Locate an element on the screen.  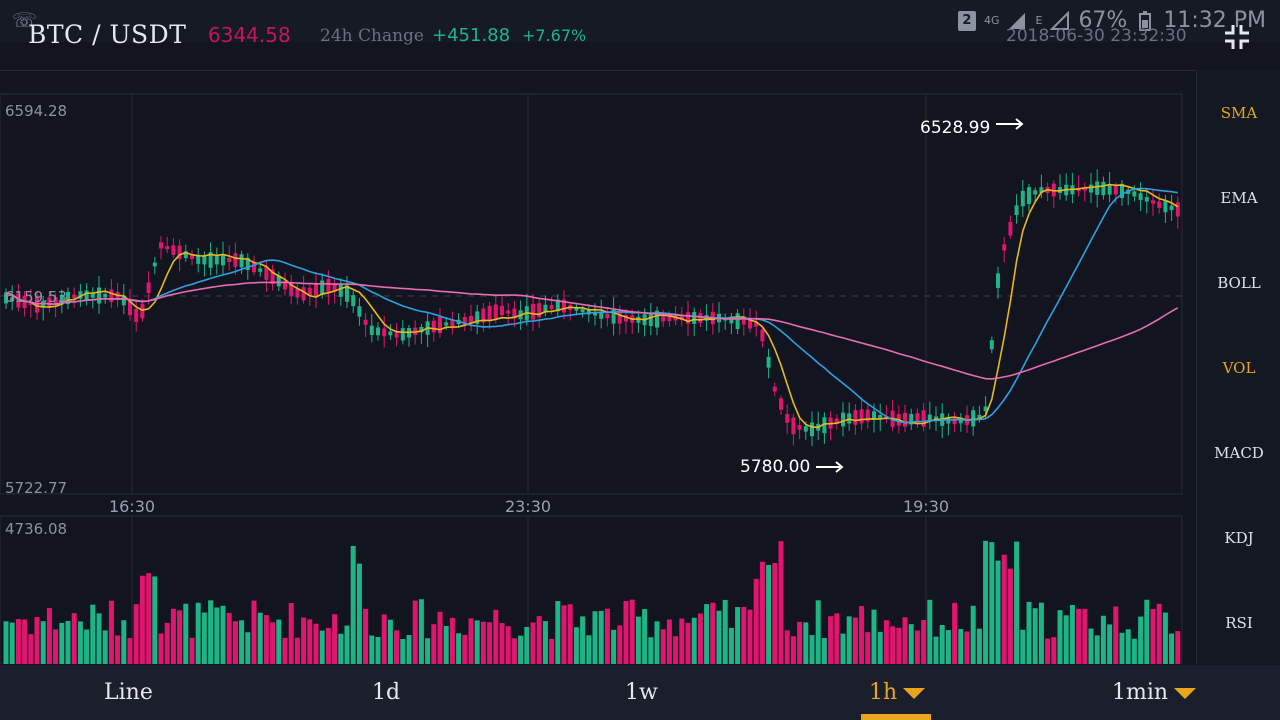
price-high-label: 6594.28 is located at coordinates (36, 111).